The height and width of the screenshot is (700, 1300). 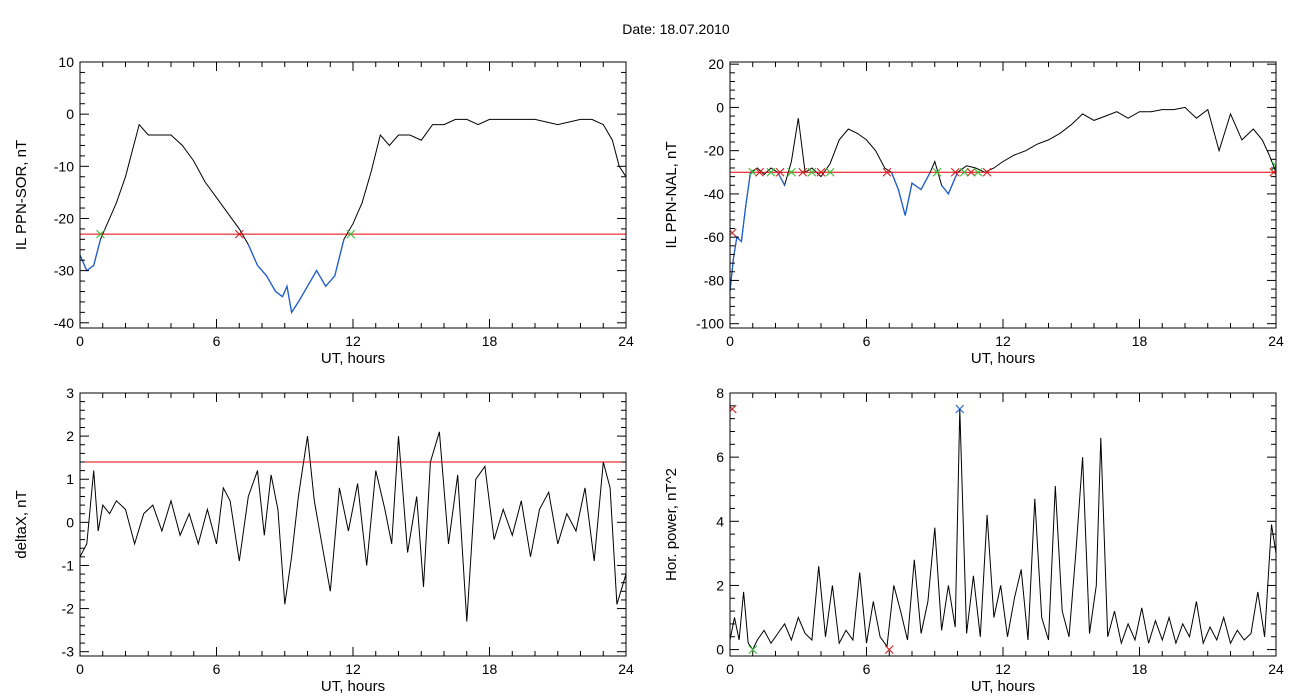 What do you see at coordinates (68, 565) in the screenshot?
I see `y-tick-label: -1` at bounding box center [68, 565].